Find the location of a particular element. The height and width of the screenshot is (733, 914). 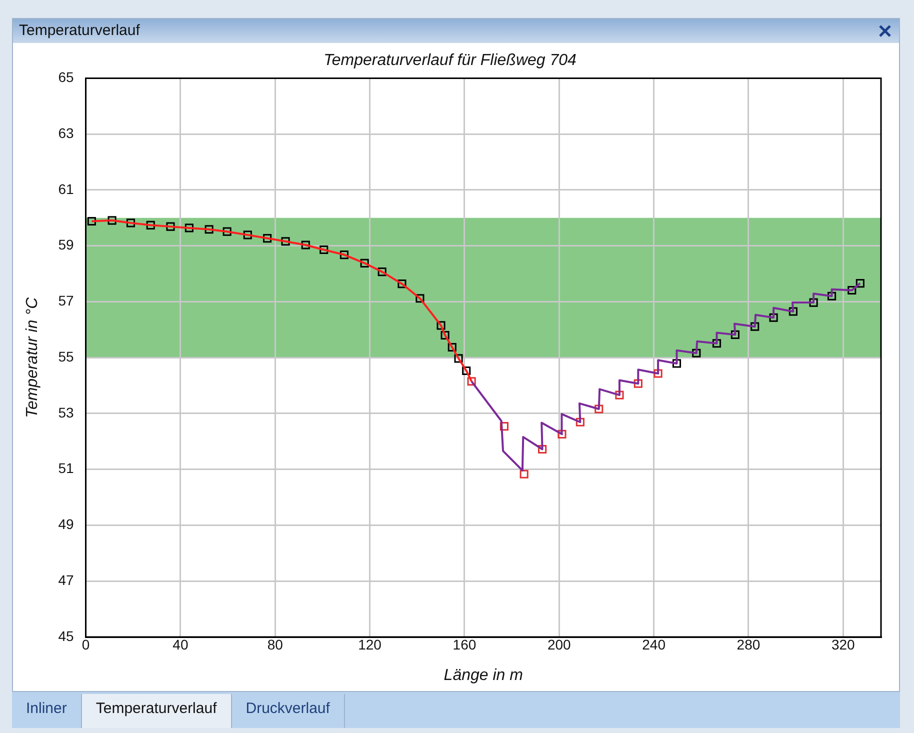

x-tick-label: 120 is located at coordinates (370, 644).